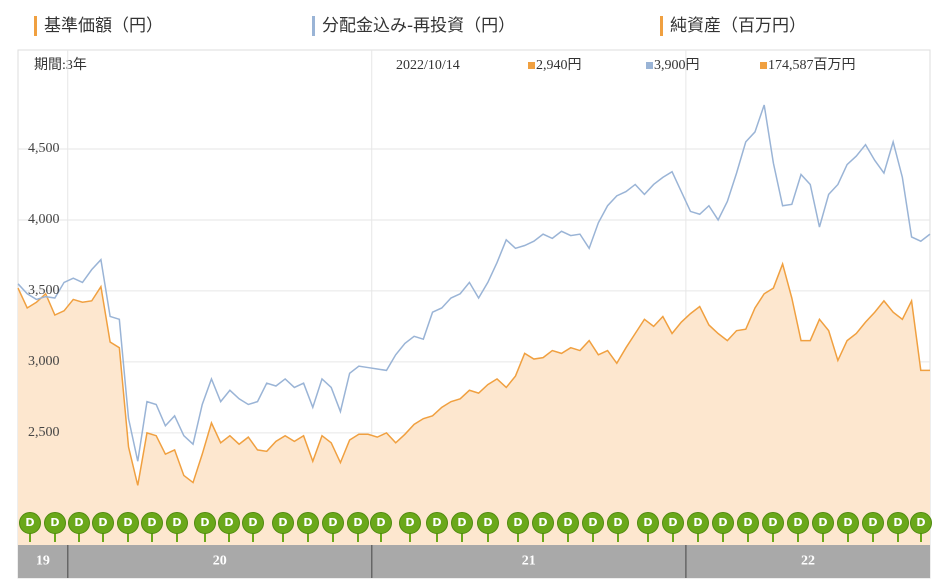 Image resolution: width=940 pixels, height=580 pixels. What do you see at coordinates (418, 26) in the screenshot?
I see `legend-label: 分配金込み-再投資（円）` at bounding box center [418, 26].